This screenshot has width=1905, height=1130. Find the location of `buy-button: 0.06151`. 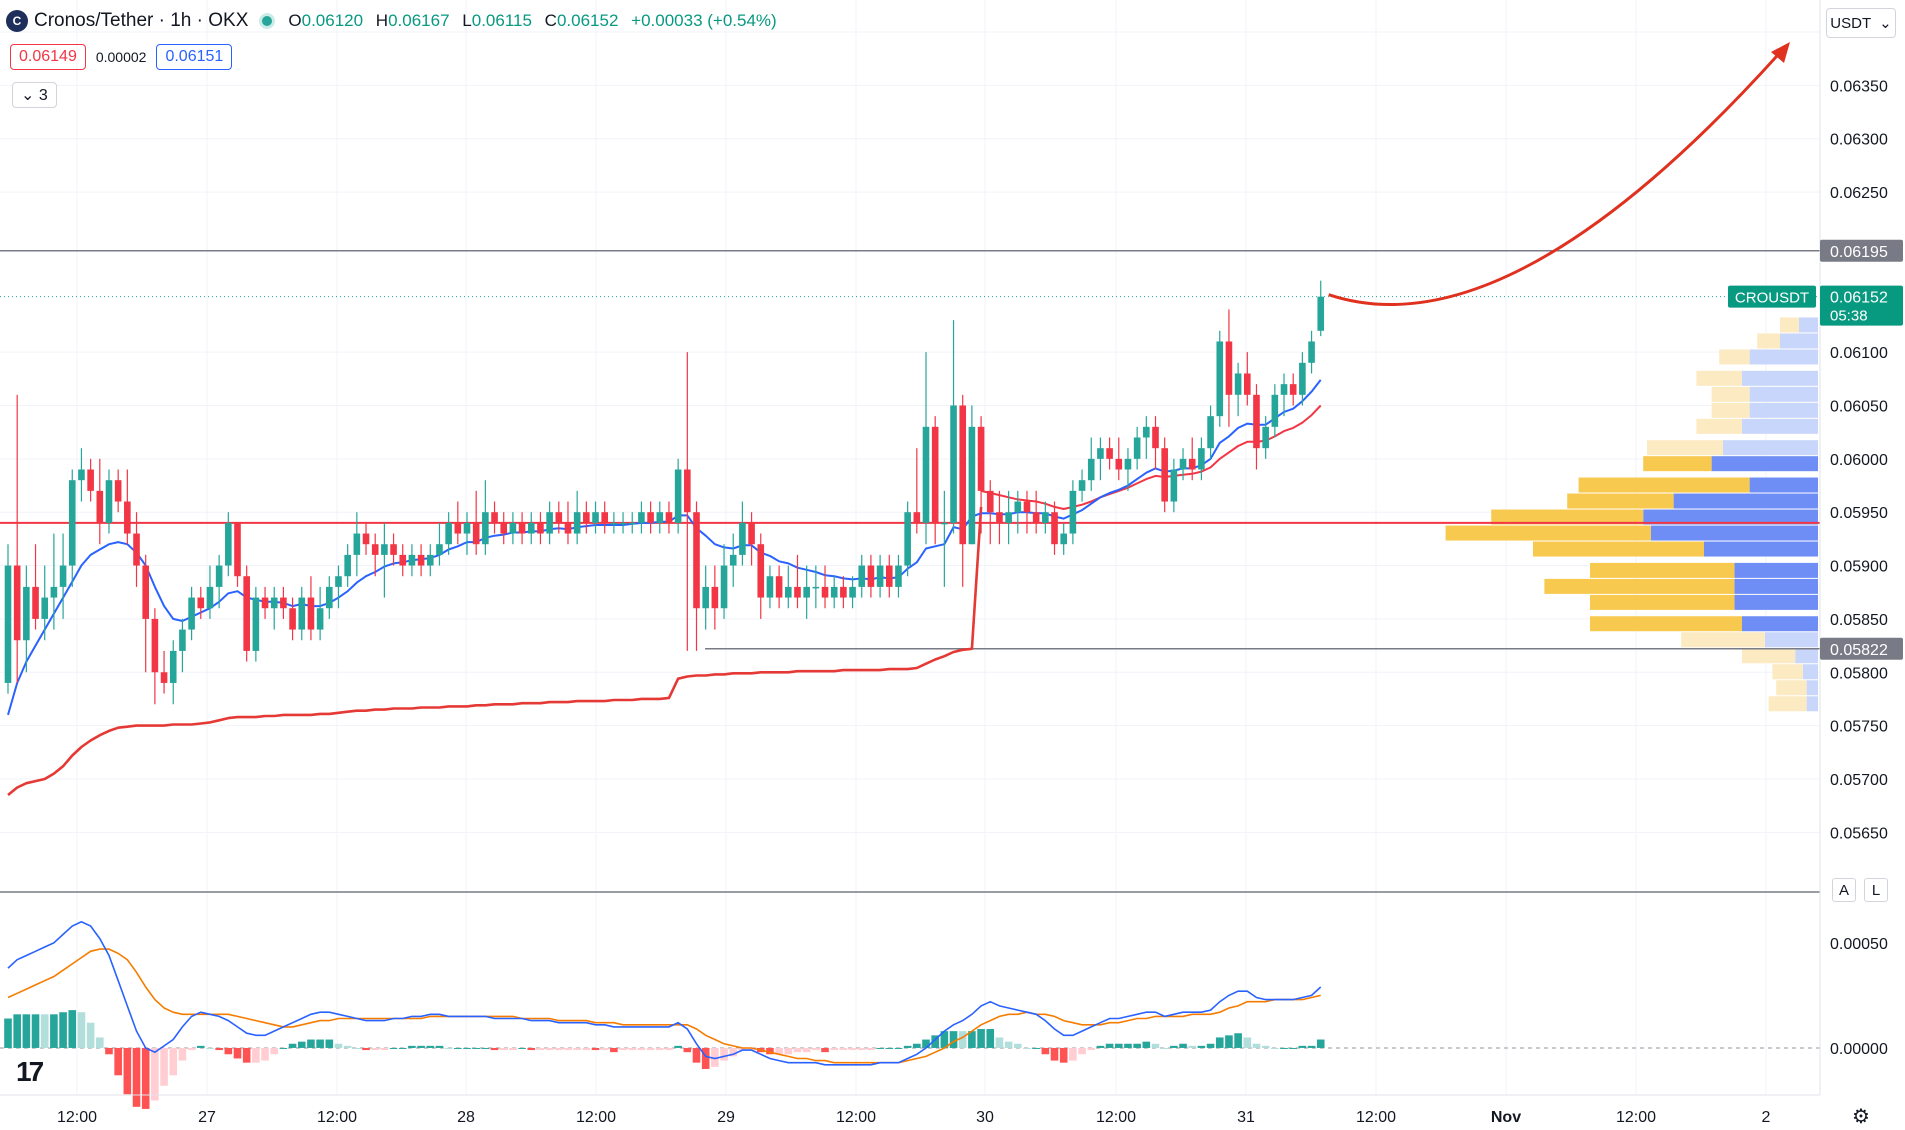

buy-button: 0.06151 is located at coordinates (194, 57).